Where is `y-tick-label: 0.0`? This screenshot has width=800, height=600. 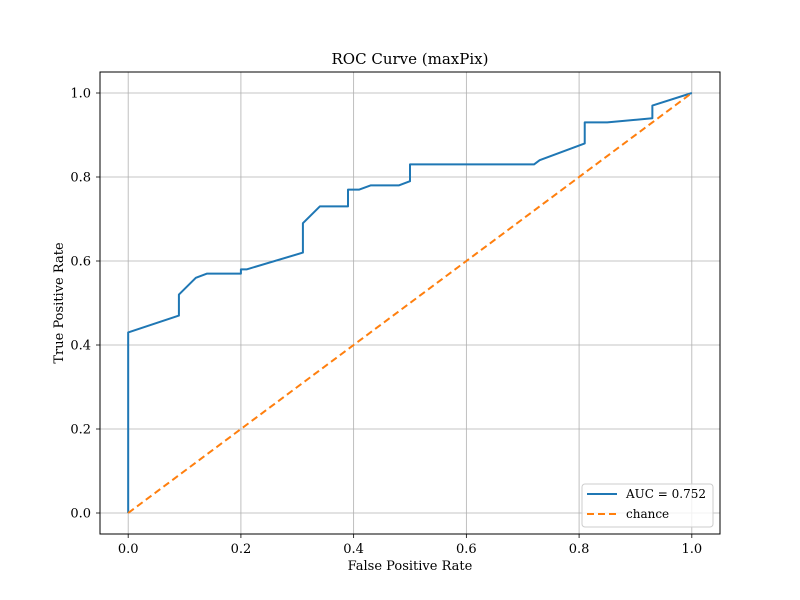
y-tick-label: 0.0 is located at coordinates (80, 514).